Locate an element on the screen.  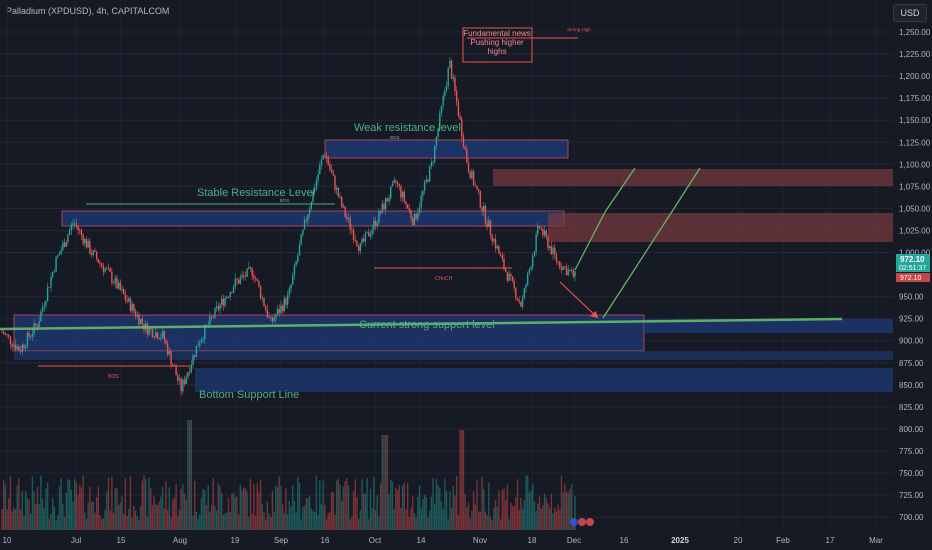
currency-button: USD is located at coordinates (910, 13).